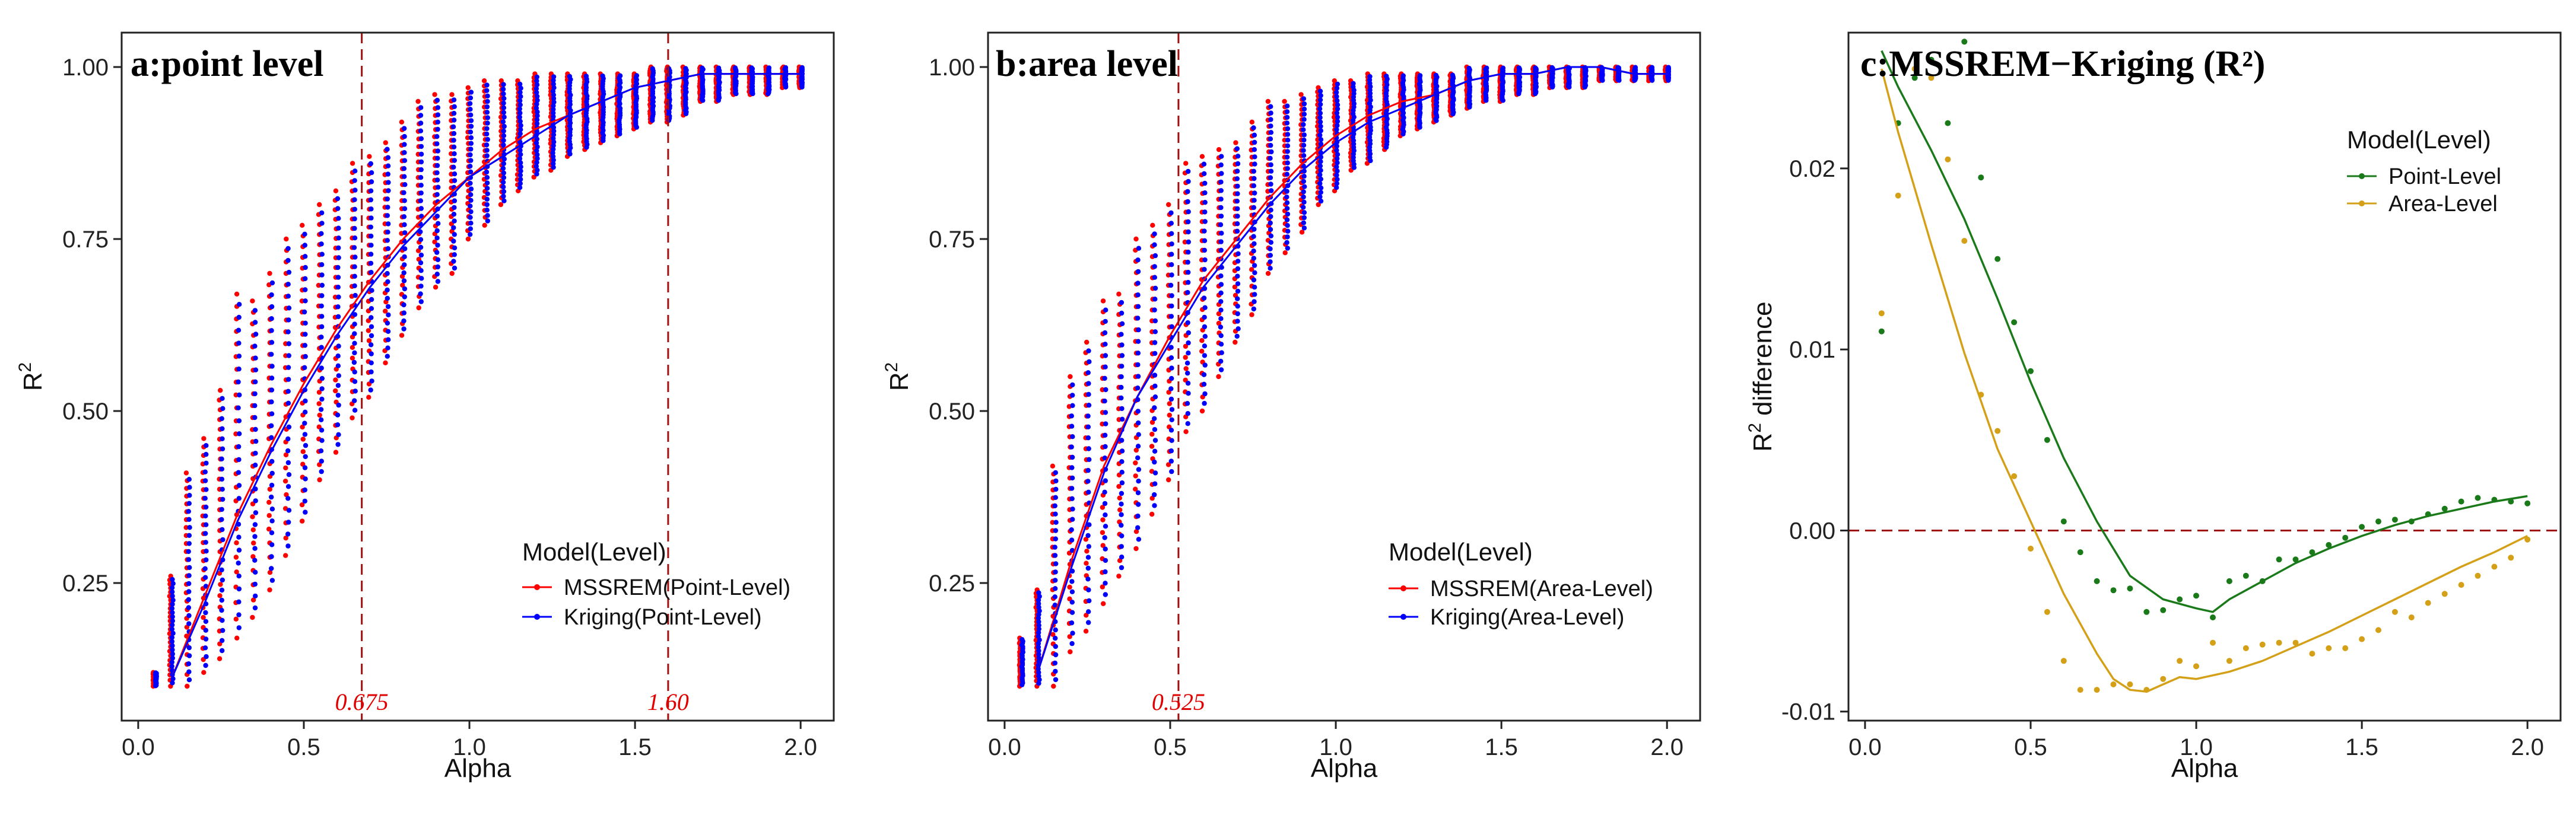 This screenshot has height=825, width=2576. What do you see at coordinates (478, 768) in the screenshot?
I see `panel-a-xlabel: Alpha` at bounding box center [478, 768].